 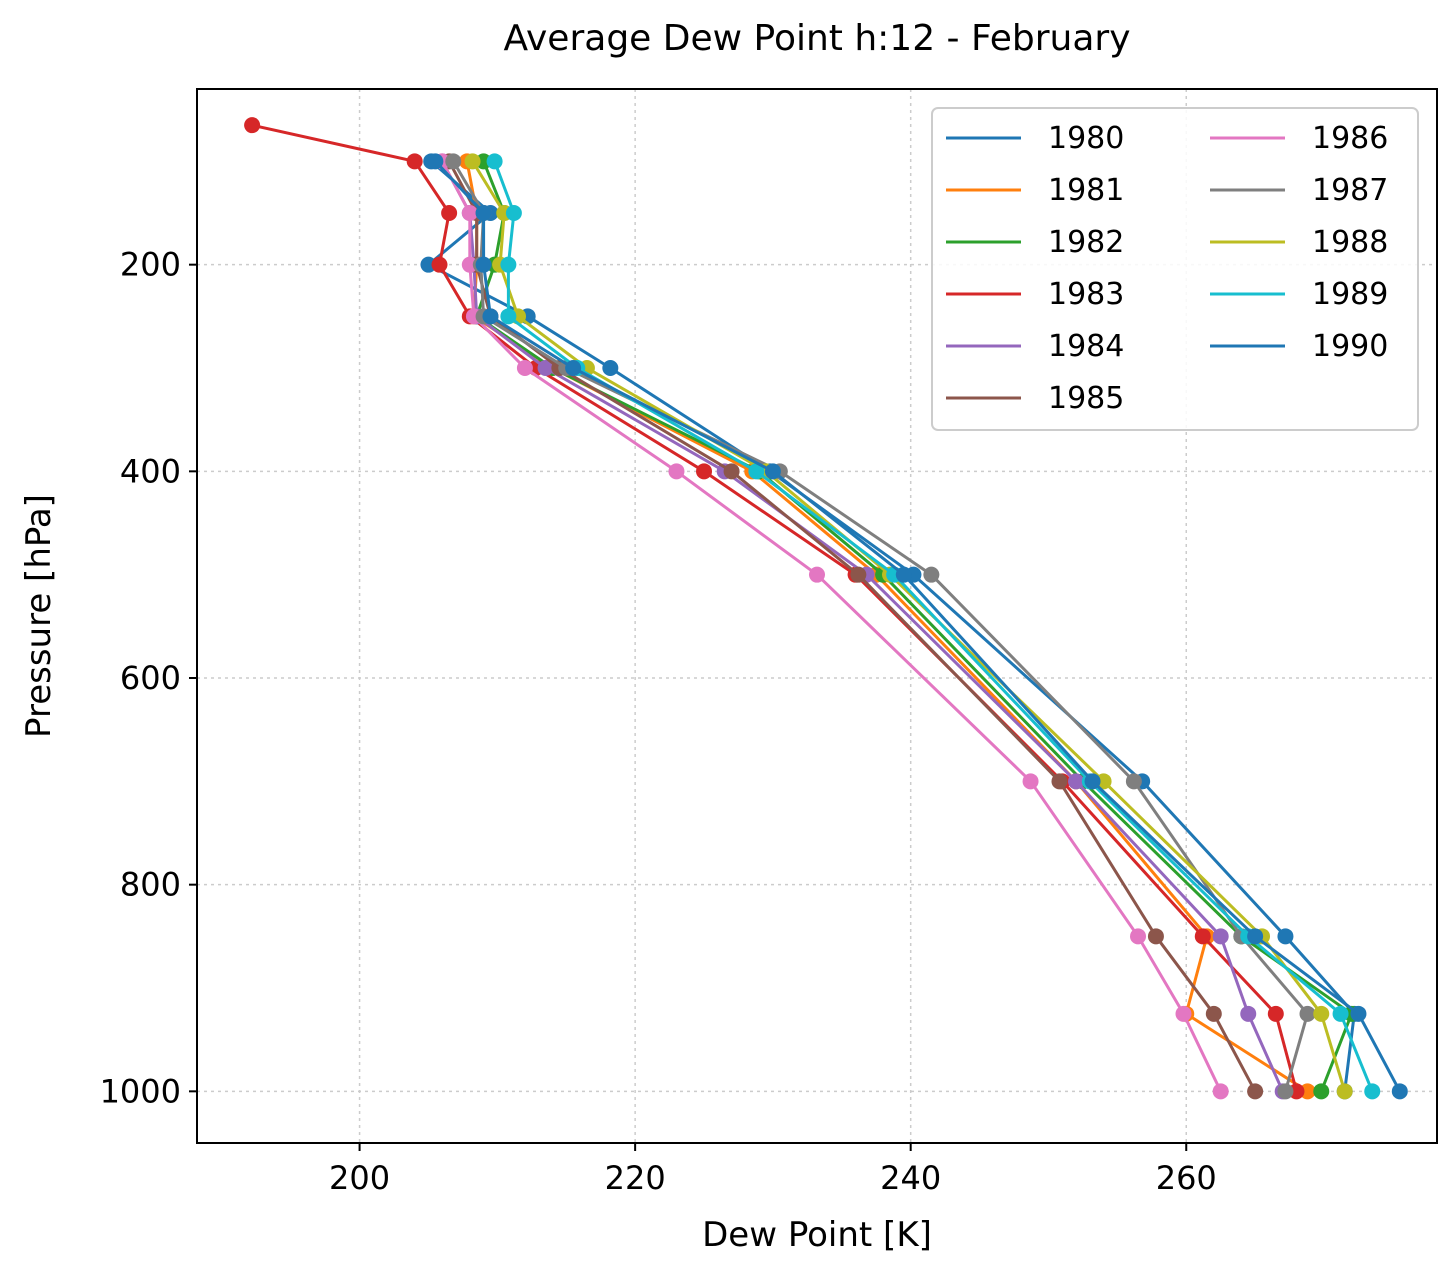 What do you see at coordinates (1086, 242) in the screenshot?
I see `legend-label: 1982` at bounding box center [1086, 242].